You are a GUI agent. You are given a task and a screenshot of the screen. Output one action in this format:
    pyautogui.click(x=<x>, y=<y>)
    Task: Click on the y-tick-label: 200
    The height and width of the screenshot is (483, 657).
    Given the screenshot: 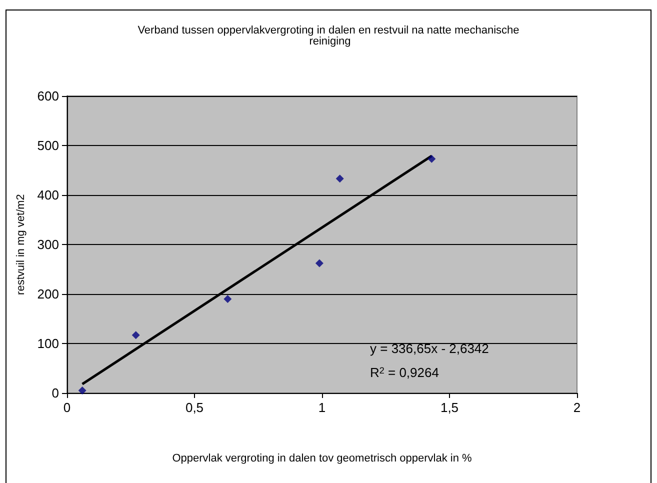 What is the action you would take?
    pyautogui.click(x=48, y=294)
    